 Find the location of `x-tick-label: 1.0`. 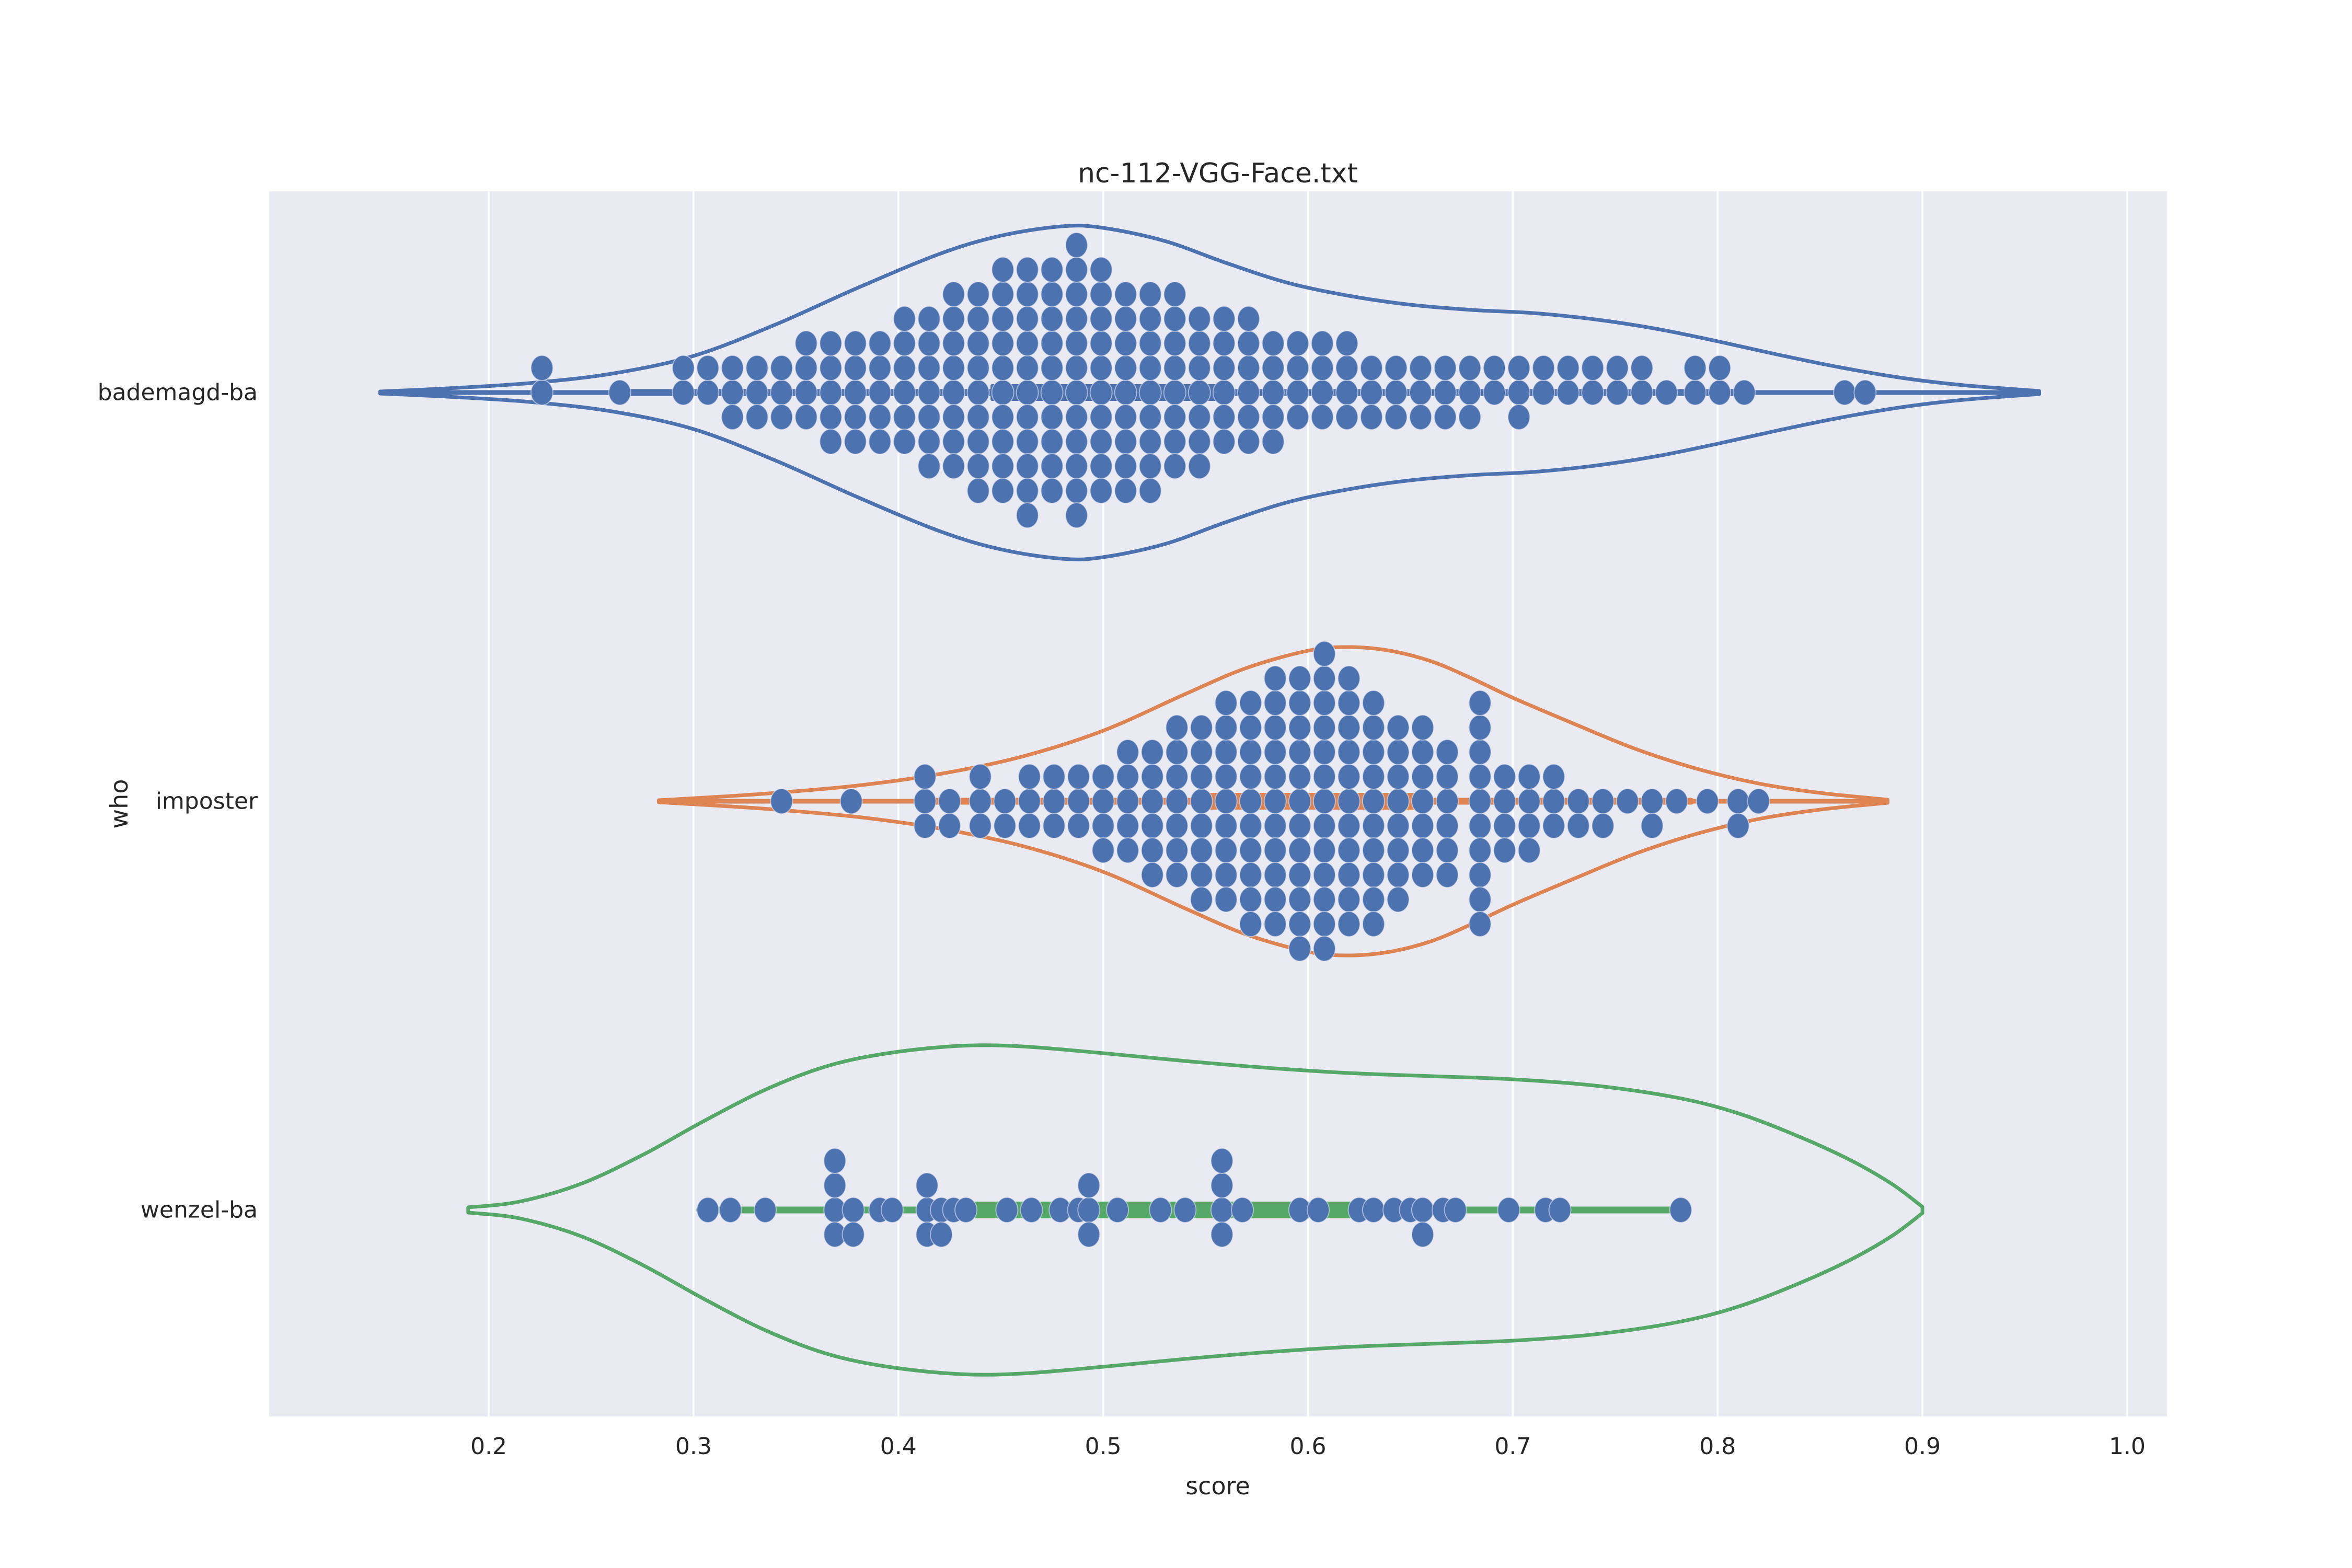

x-tick-label: 1.0 is located at coordinates (2127, 1446).